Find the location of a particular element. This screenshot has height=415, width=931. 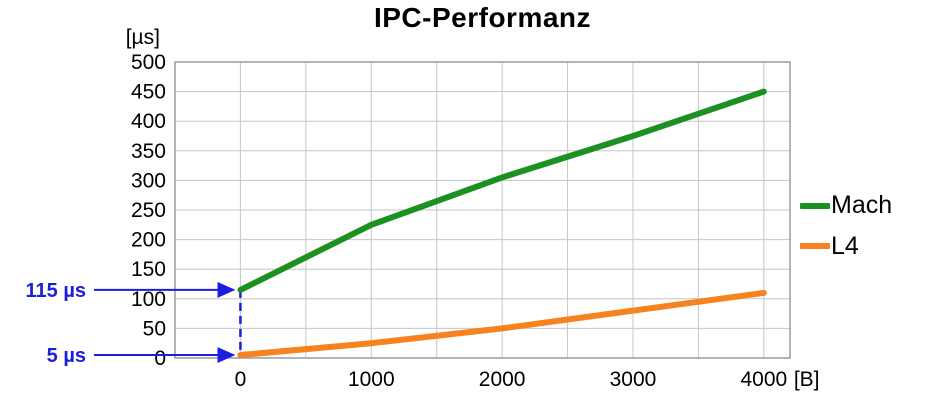

x-axis-unit: [B] is located at coordinates (807, 379).